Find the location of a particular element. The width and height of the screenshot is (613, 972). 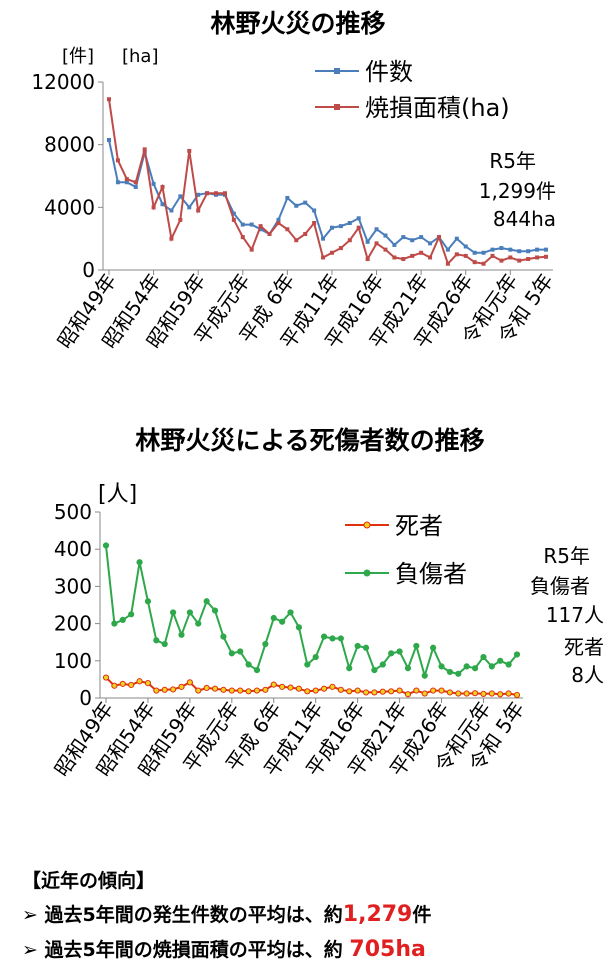

y-tick-label: 400 is located at coordinates (73, 549).